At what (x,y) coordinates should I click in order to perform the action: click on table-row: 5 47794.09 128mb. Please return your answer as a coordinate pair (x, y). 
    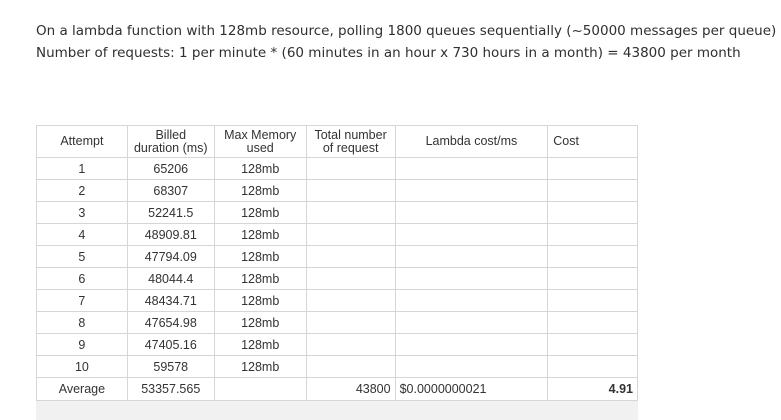
    Looking at the image, I should click on (337, 256).